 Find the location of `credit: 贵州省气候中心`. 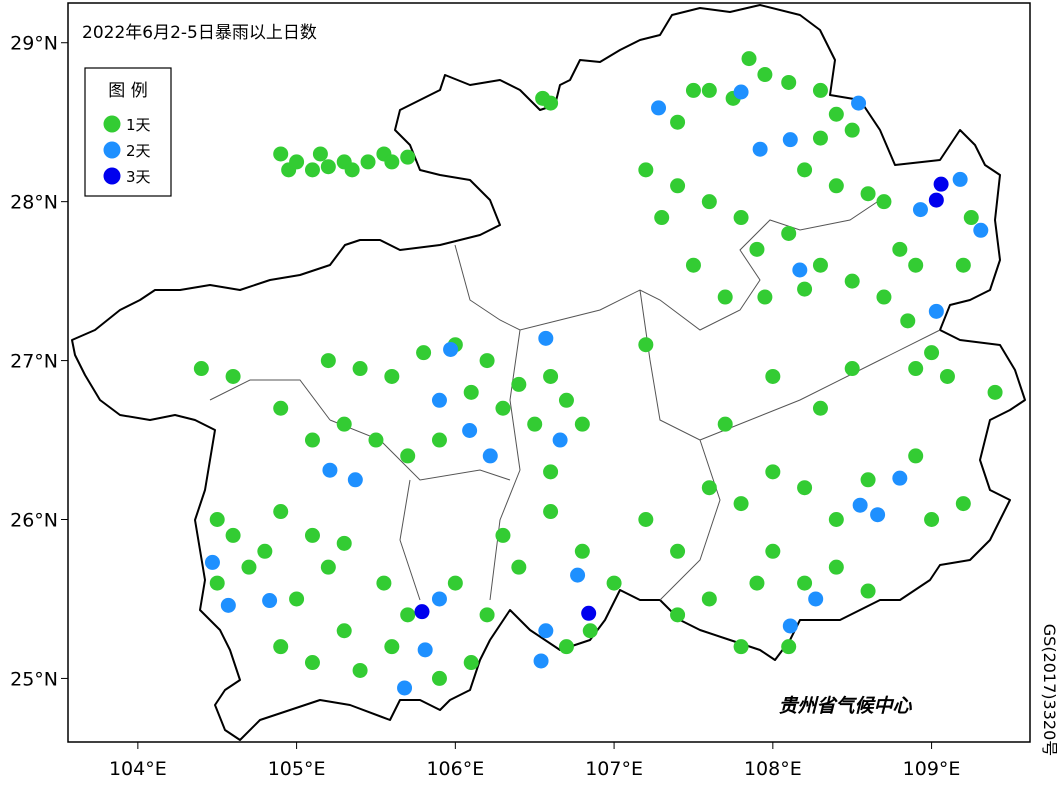

credit: 贵州省气候中心 is located at coordinates (845, 706).